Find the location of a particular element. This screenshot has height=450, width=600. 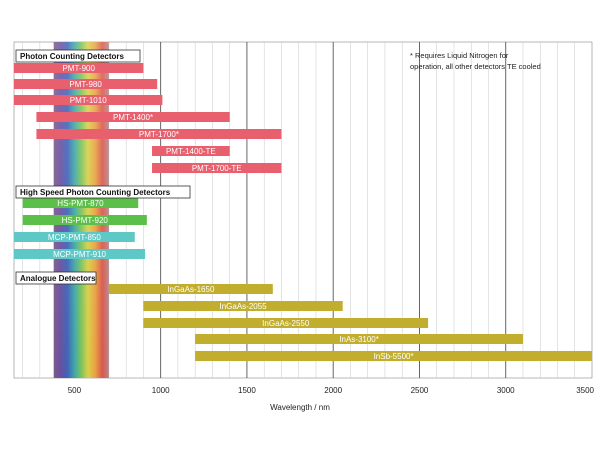

detector-bar-label: InSb-5500* is located at coordinates (394, 356).